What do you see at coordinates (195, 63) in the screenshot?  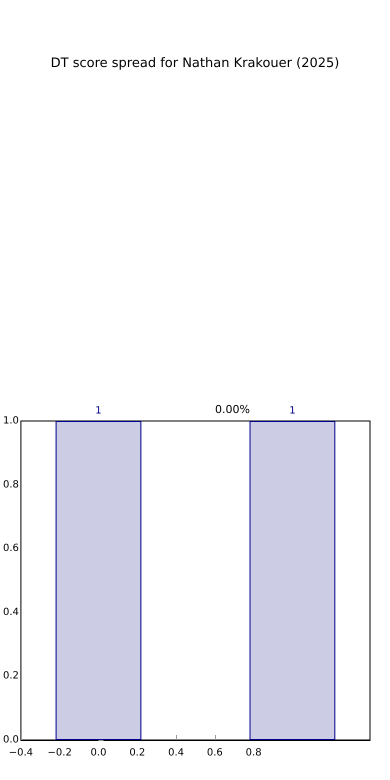 I see `chart-title: DT score spread for Nathan Krakouer (2025)` at bounding box center [195, 63].